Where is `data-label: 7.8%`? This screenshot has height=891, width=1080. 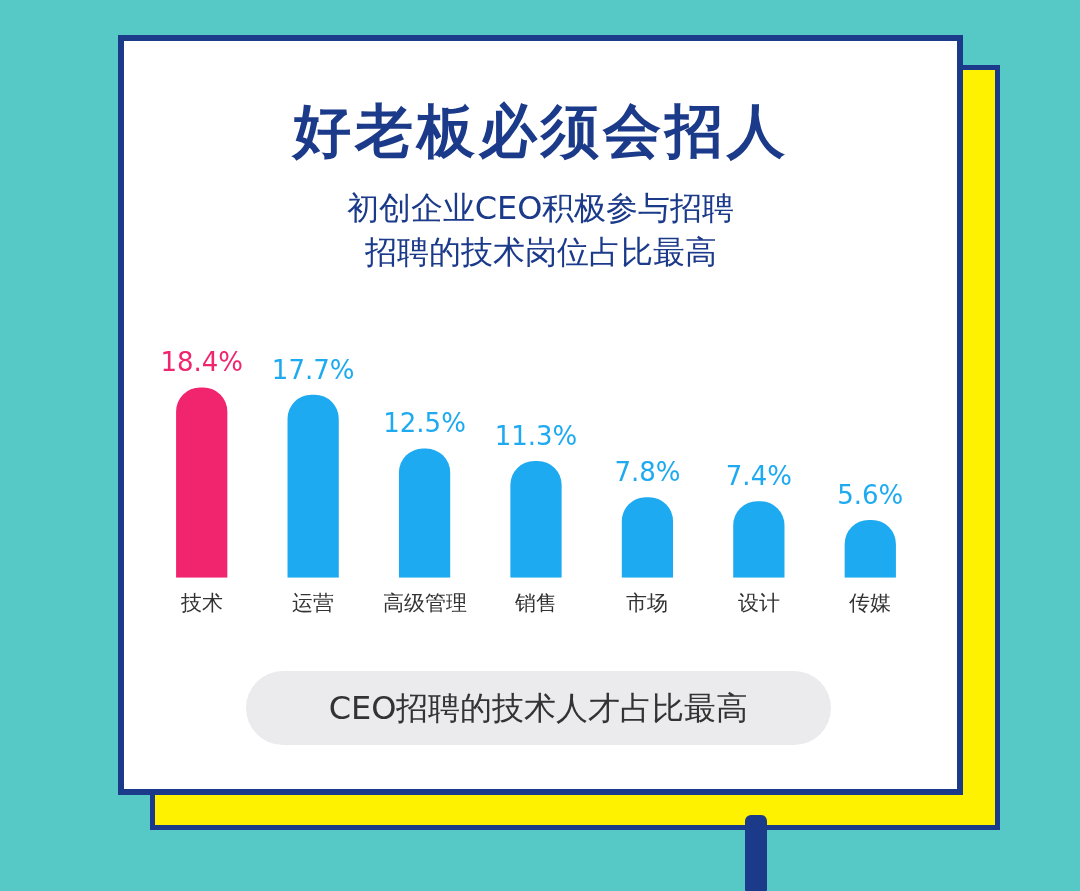
data-label: 7.8% is located at coordinates (647, 471).